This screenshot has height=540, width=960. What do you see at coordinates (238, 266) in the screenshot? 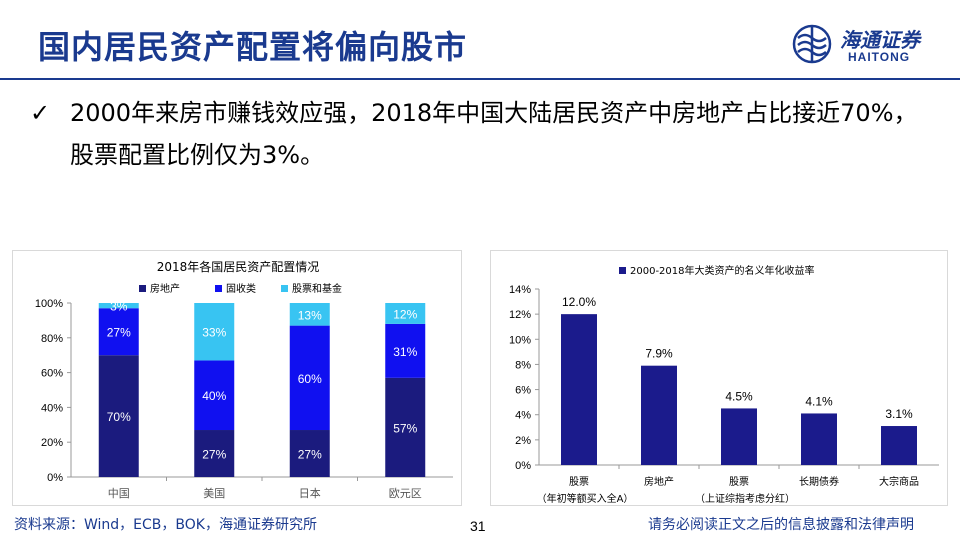
I see `chart-title: 2018年各国居民资产配置情况` at bounding box center [238, 266].